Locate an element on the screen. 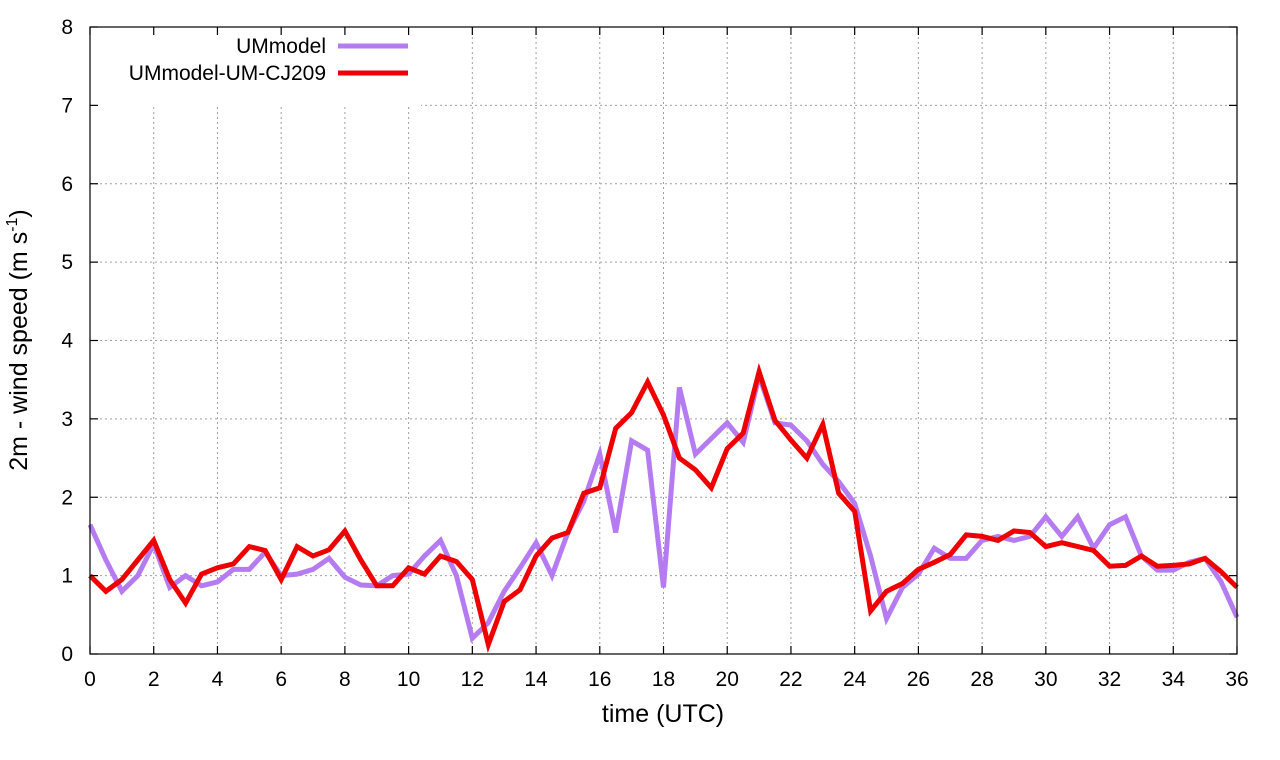  y-axis-title-main: 2m - wind speed (m s is located at coordinates (19, 351).